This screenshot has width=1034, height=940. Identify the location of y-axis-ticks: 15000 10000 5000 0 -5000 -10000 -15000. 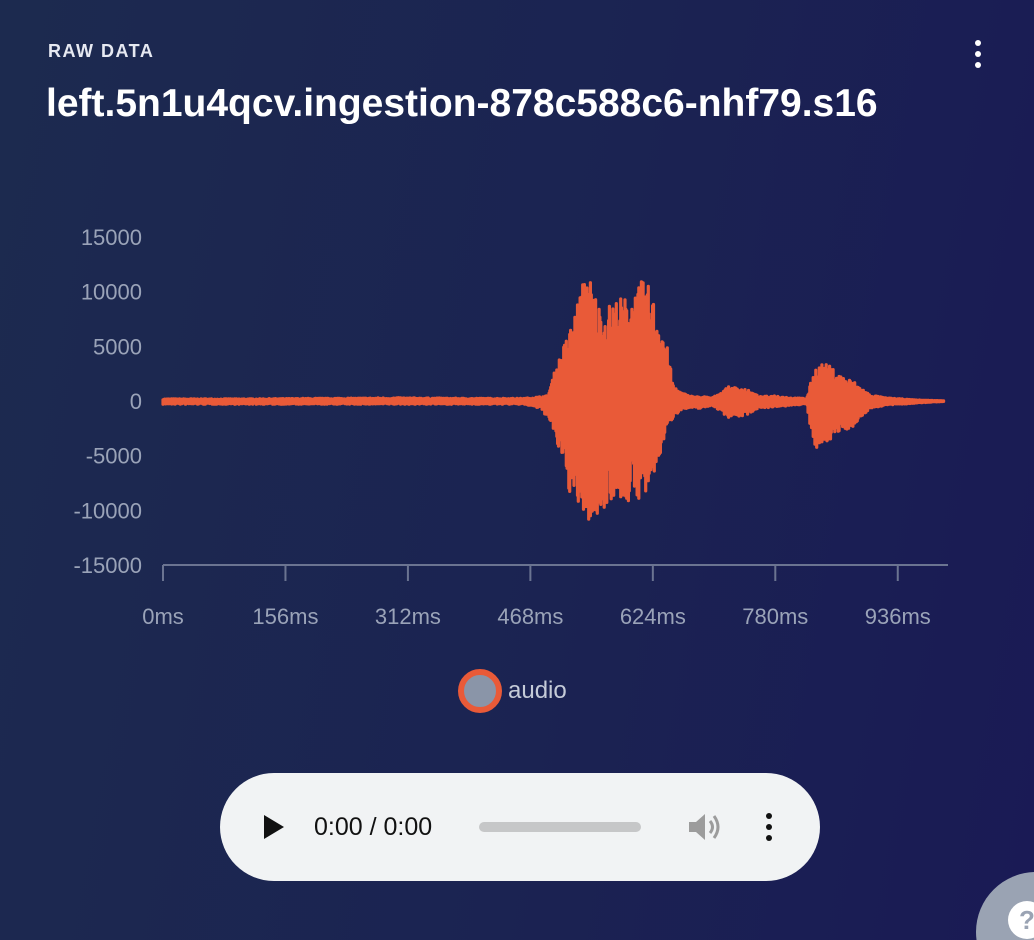
(107, 401).